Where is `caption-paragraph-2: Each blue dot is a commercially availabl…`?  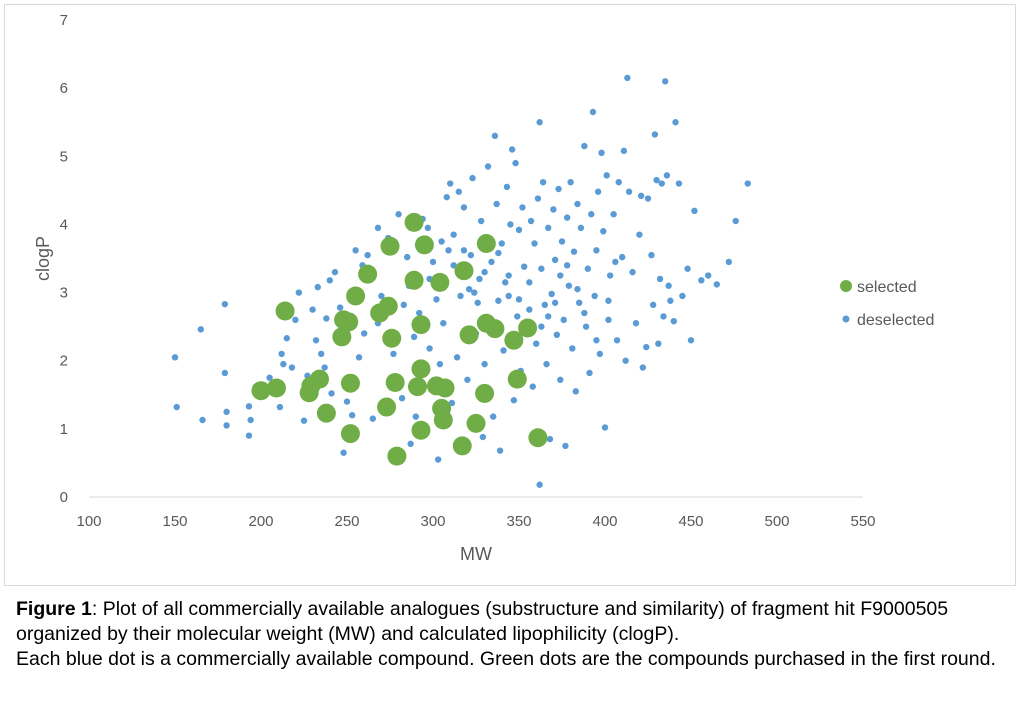
caption-paragraph-2: Each blue dot is a commercially availabl… is located at coordinates (506, 659).